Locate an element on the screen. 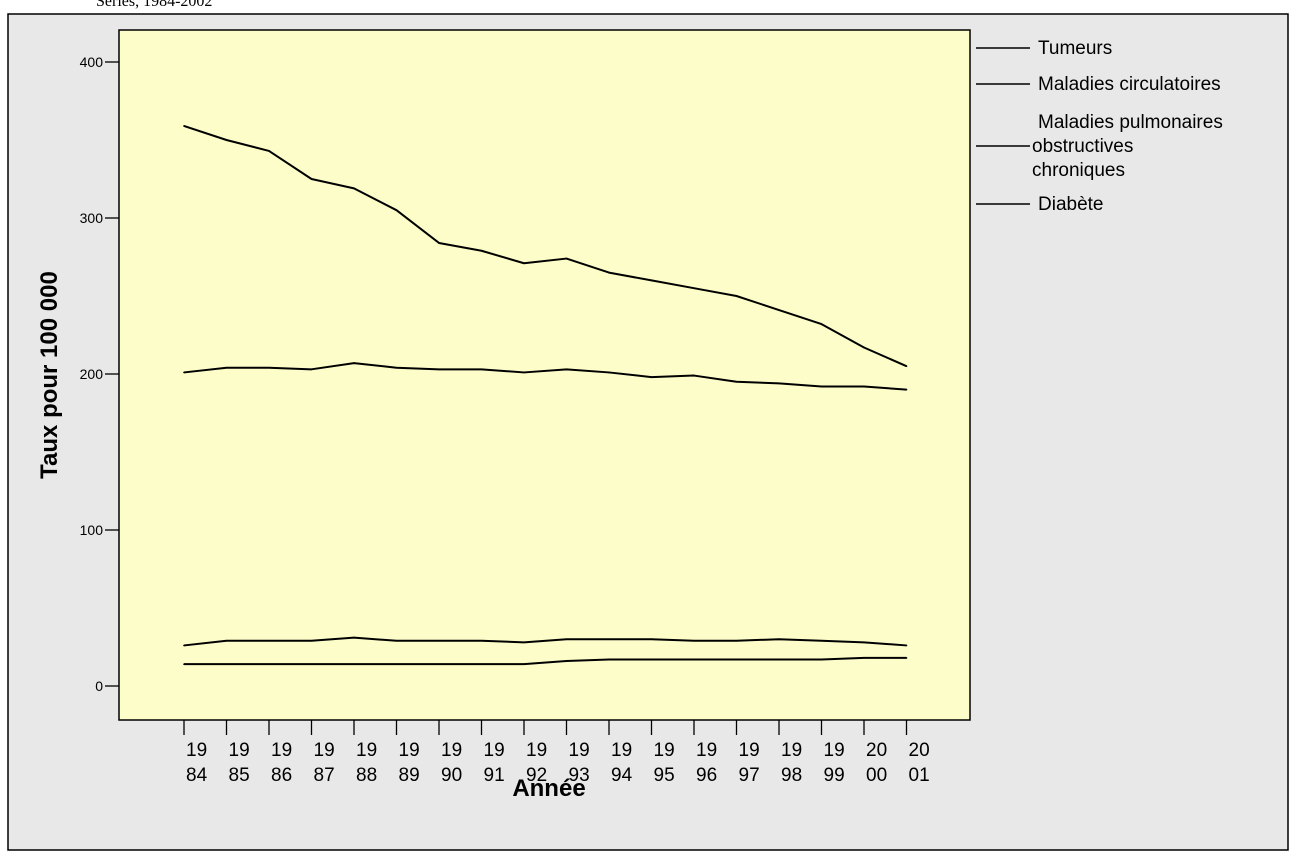 The height and width of the screenshot is (851, 1290). x-tick-label: 19 97 is located at coordinates (749, 763).